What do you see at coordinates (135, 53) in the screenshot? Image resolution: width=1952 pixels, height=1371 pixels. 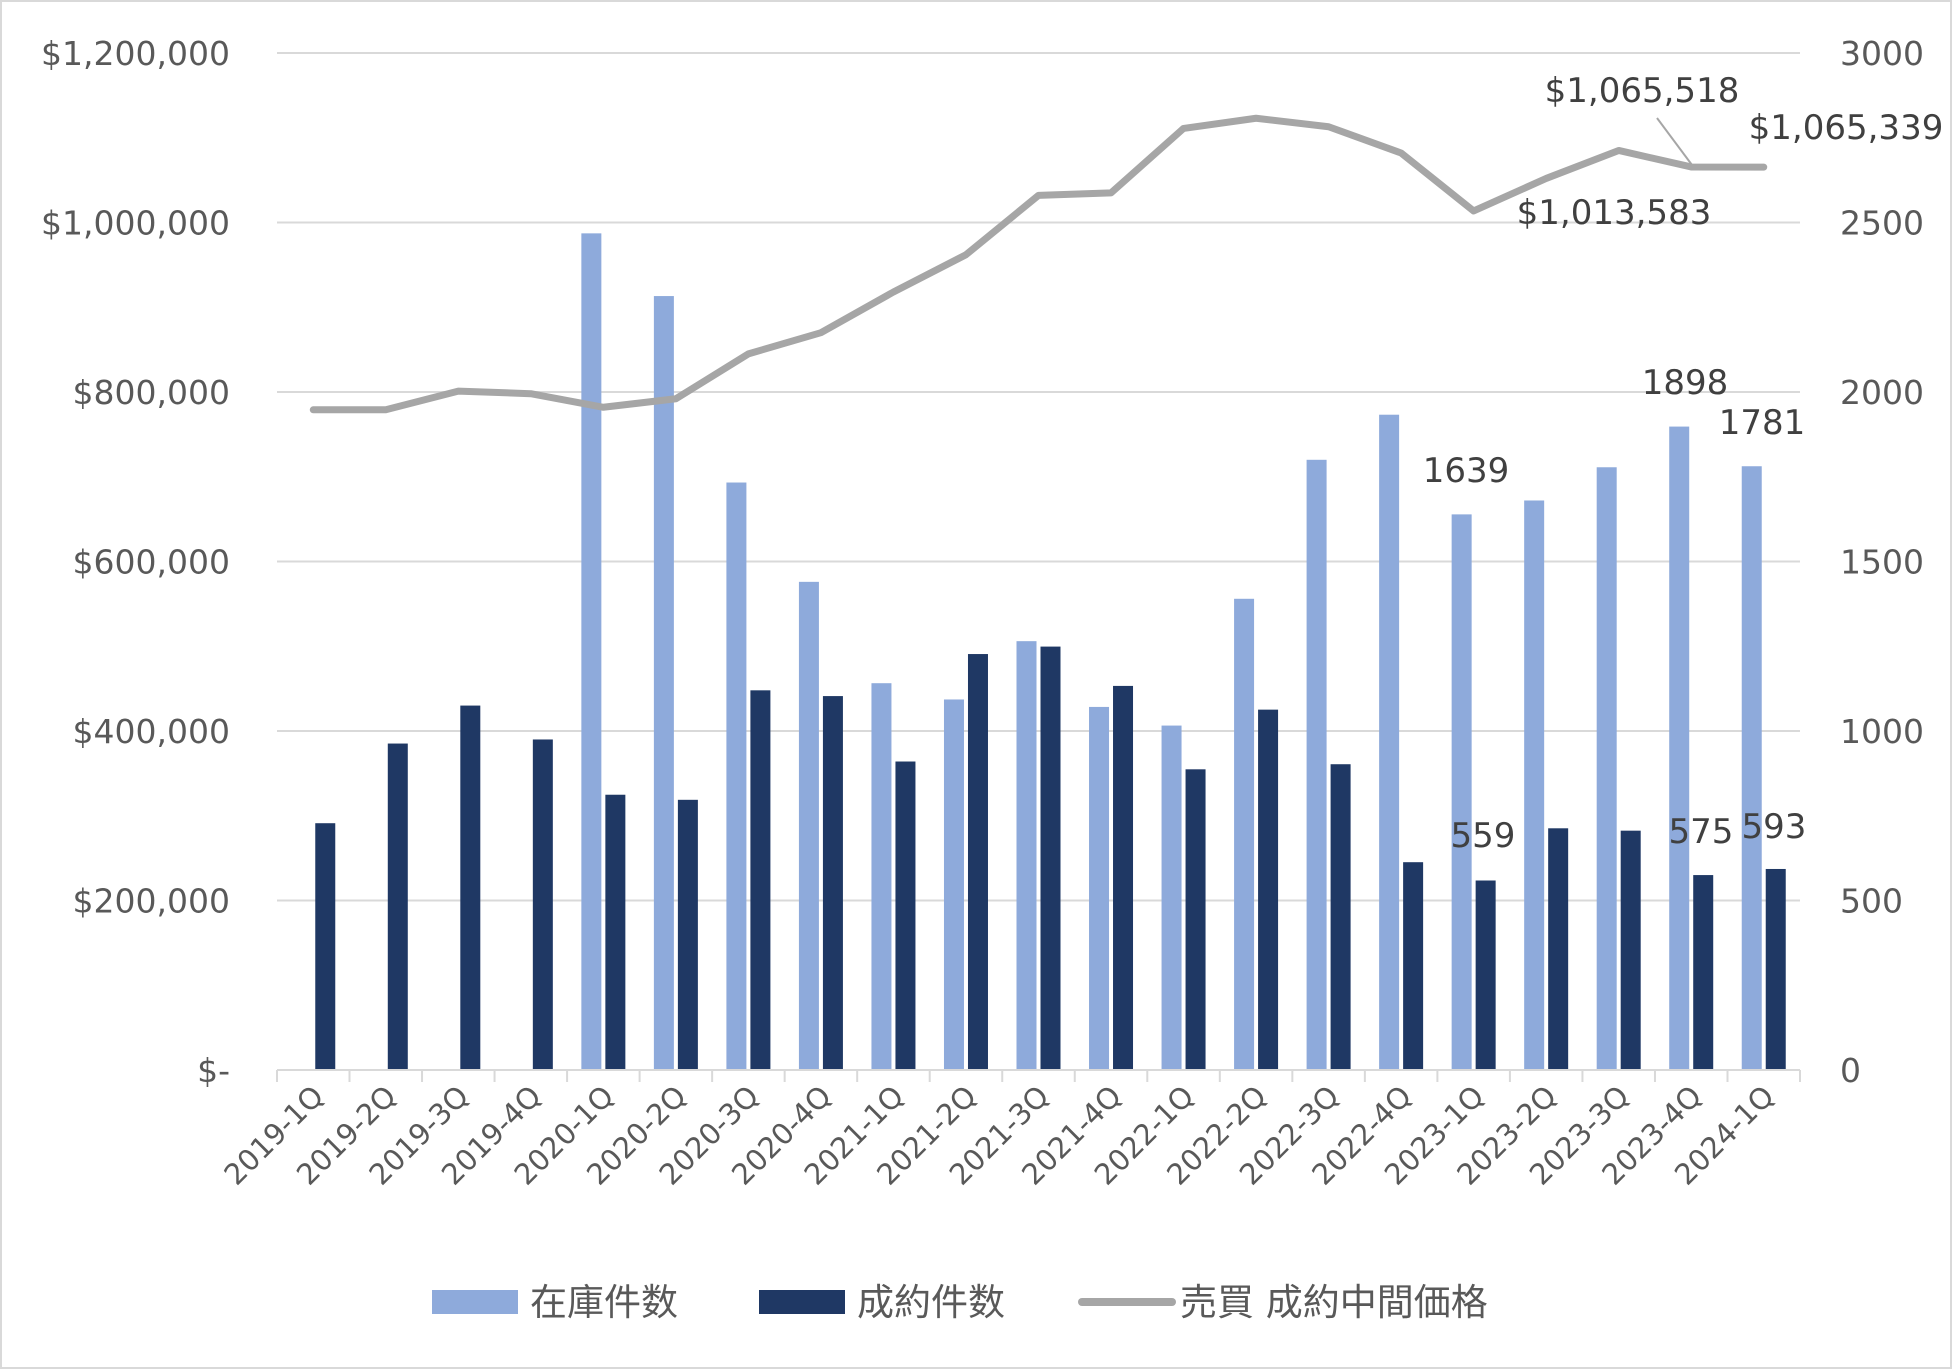 I see `y-left-tick-label: $1,200,000` at bounding box center [135, 53].